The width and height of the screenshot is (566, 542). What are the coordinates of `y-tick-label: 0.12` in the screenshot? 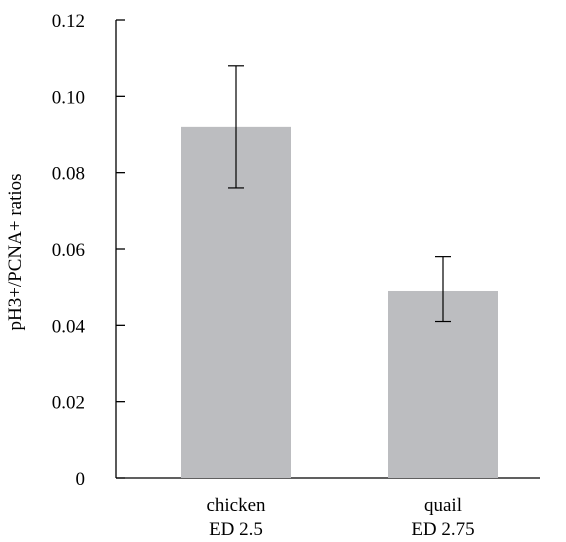 It's located at (68, 21).